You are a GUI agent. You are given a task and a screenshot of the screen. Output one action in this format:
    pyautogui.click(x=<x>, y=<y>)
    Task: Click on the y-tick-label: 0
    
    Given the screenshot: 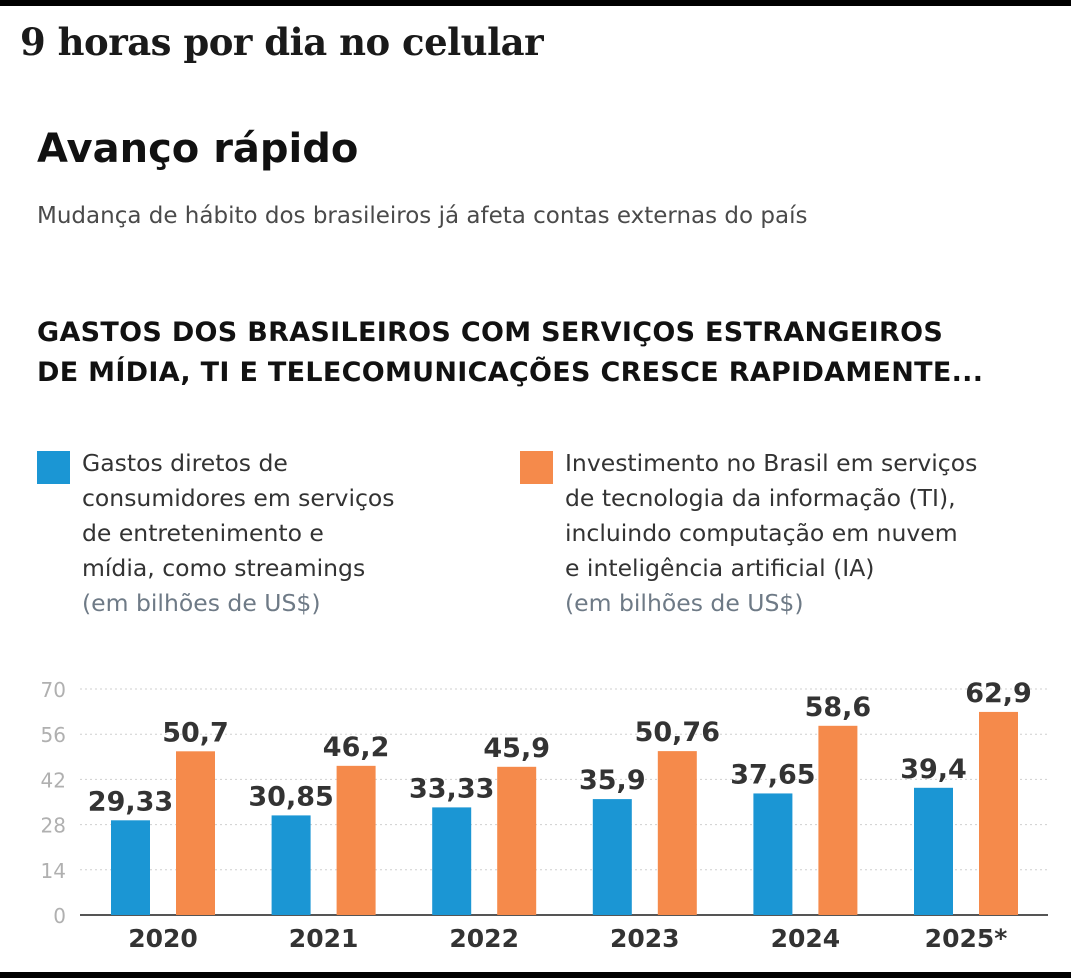 What is the action you would take?
    pyautogui.click(x=59, y=916)
    